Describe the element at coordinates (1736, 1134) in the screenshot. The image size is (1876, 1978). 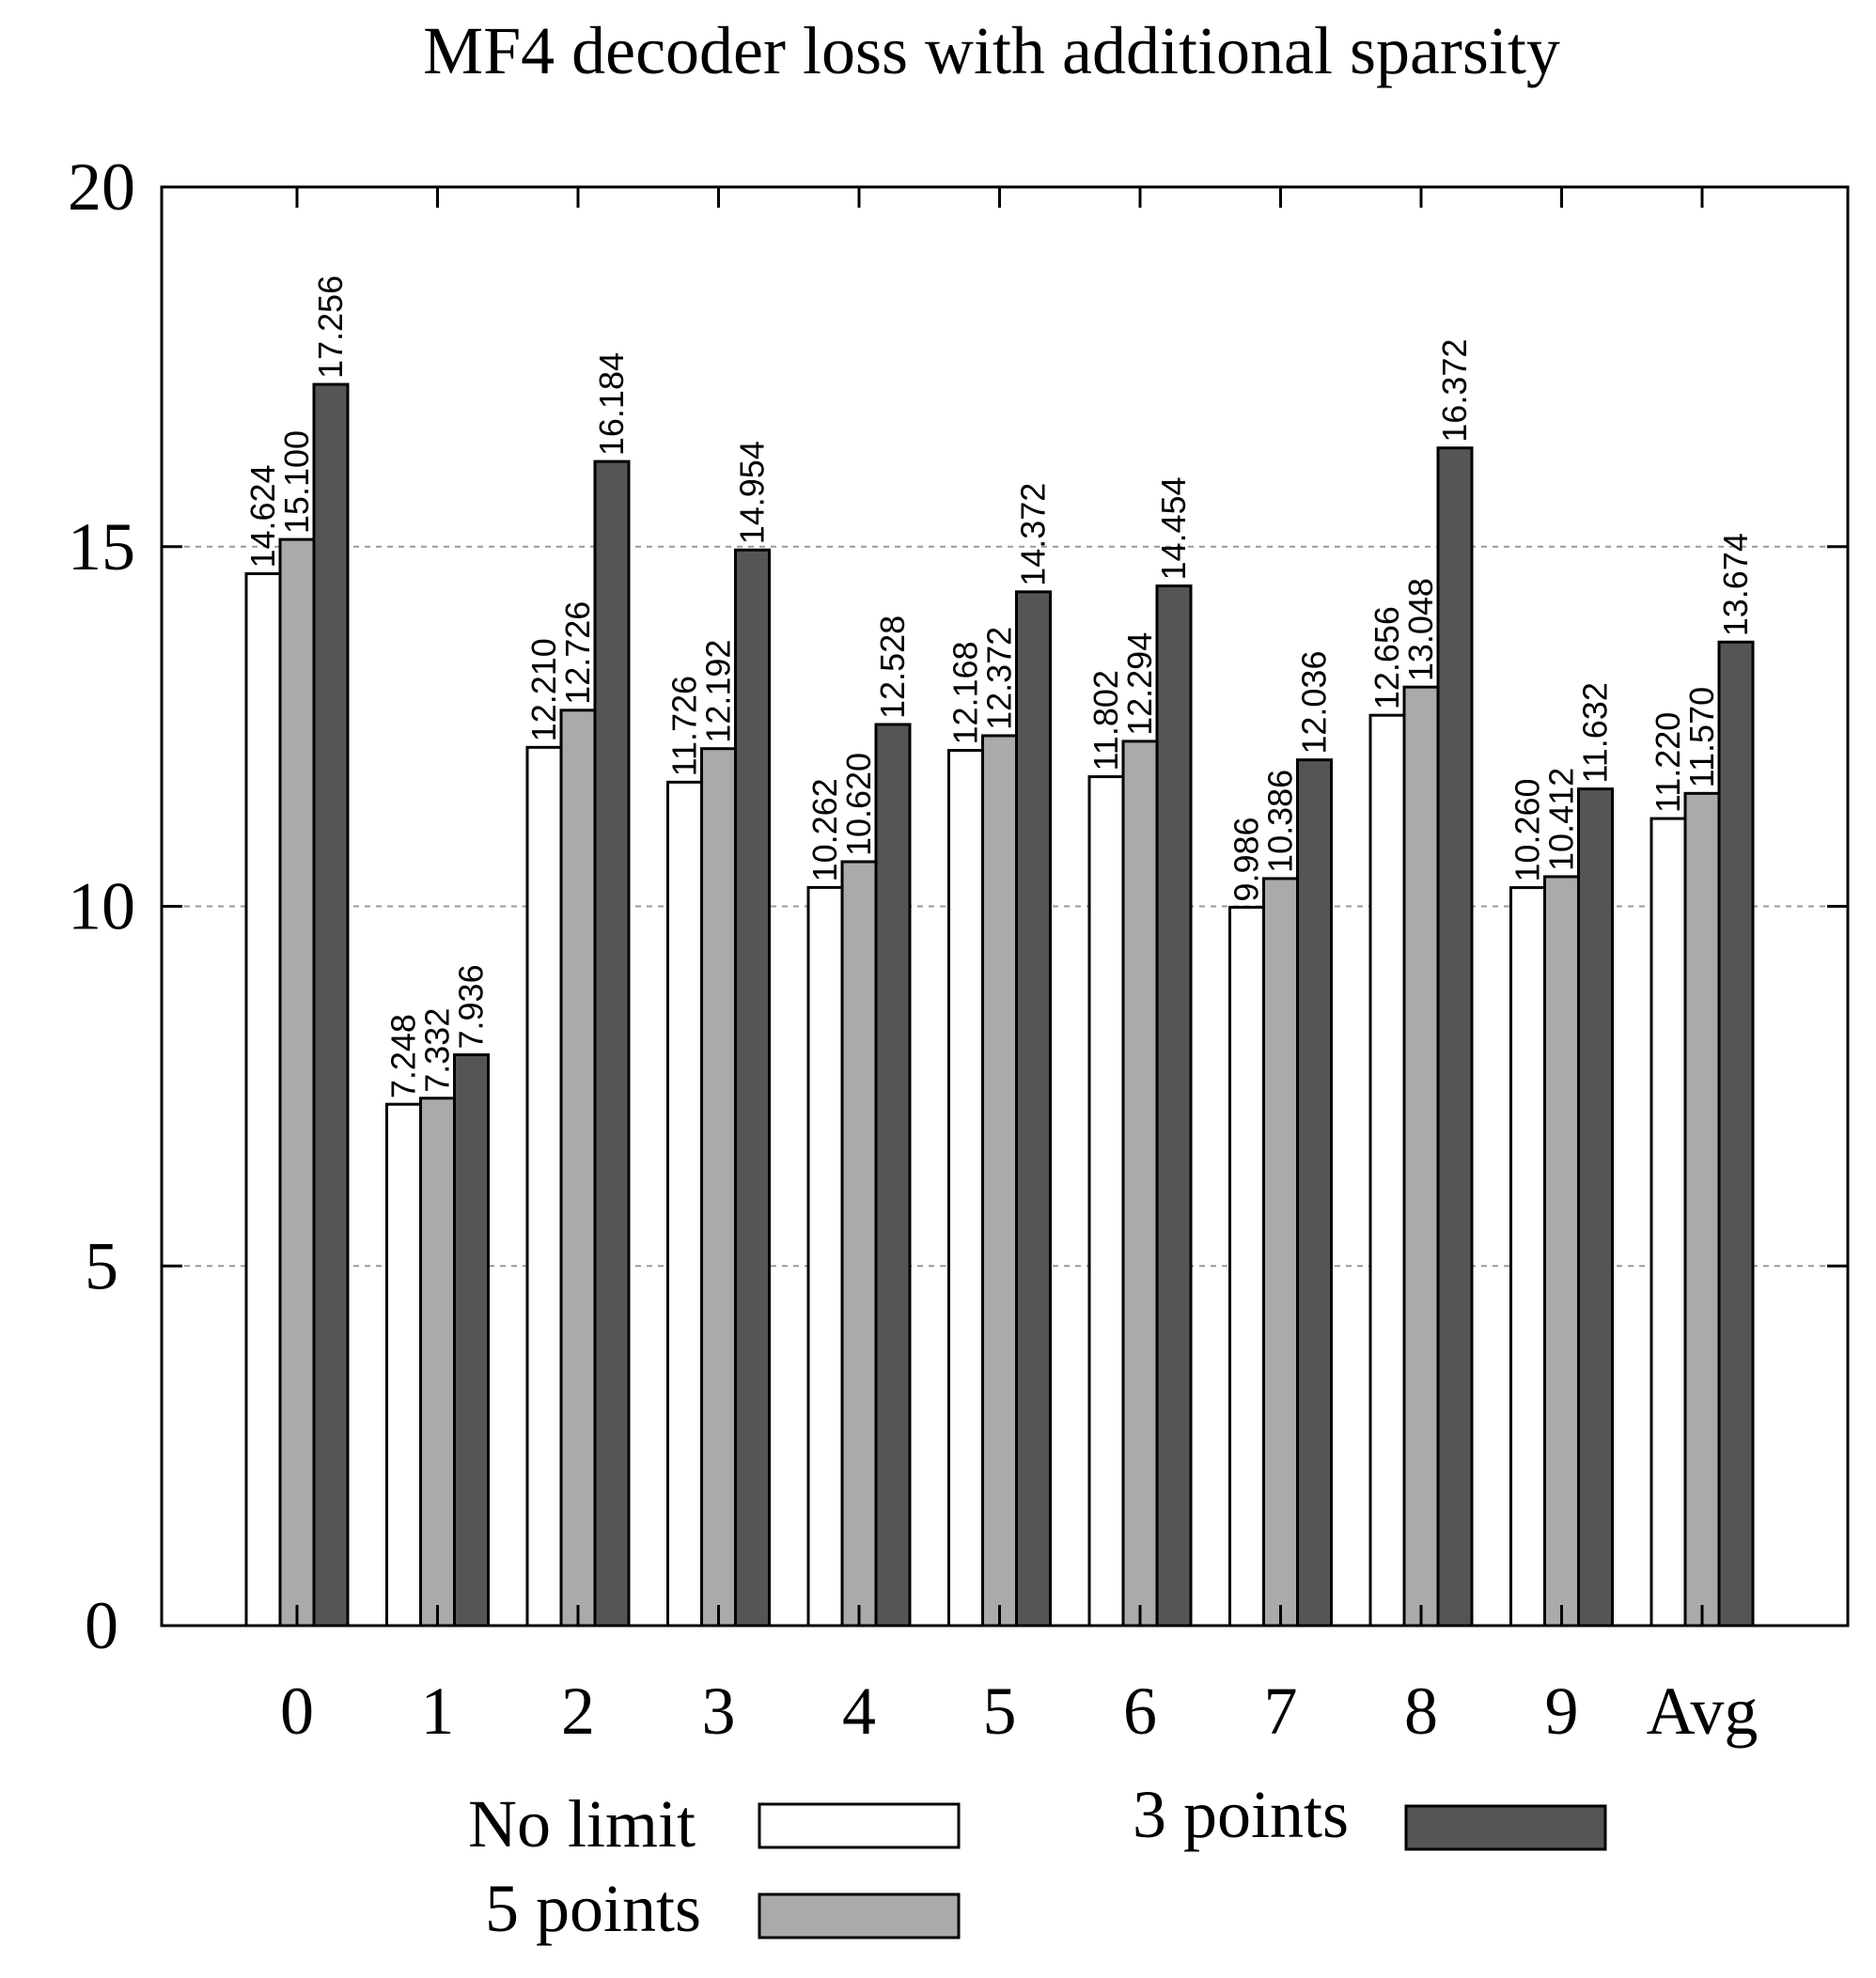
I see `bar-3-points-avg` at that location.